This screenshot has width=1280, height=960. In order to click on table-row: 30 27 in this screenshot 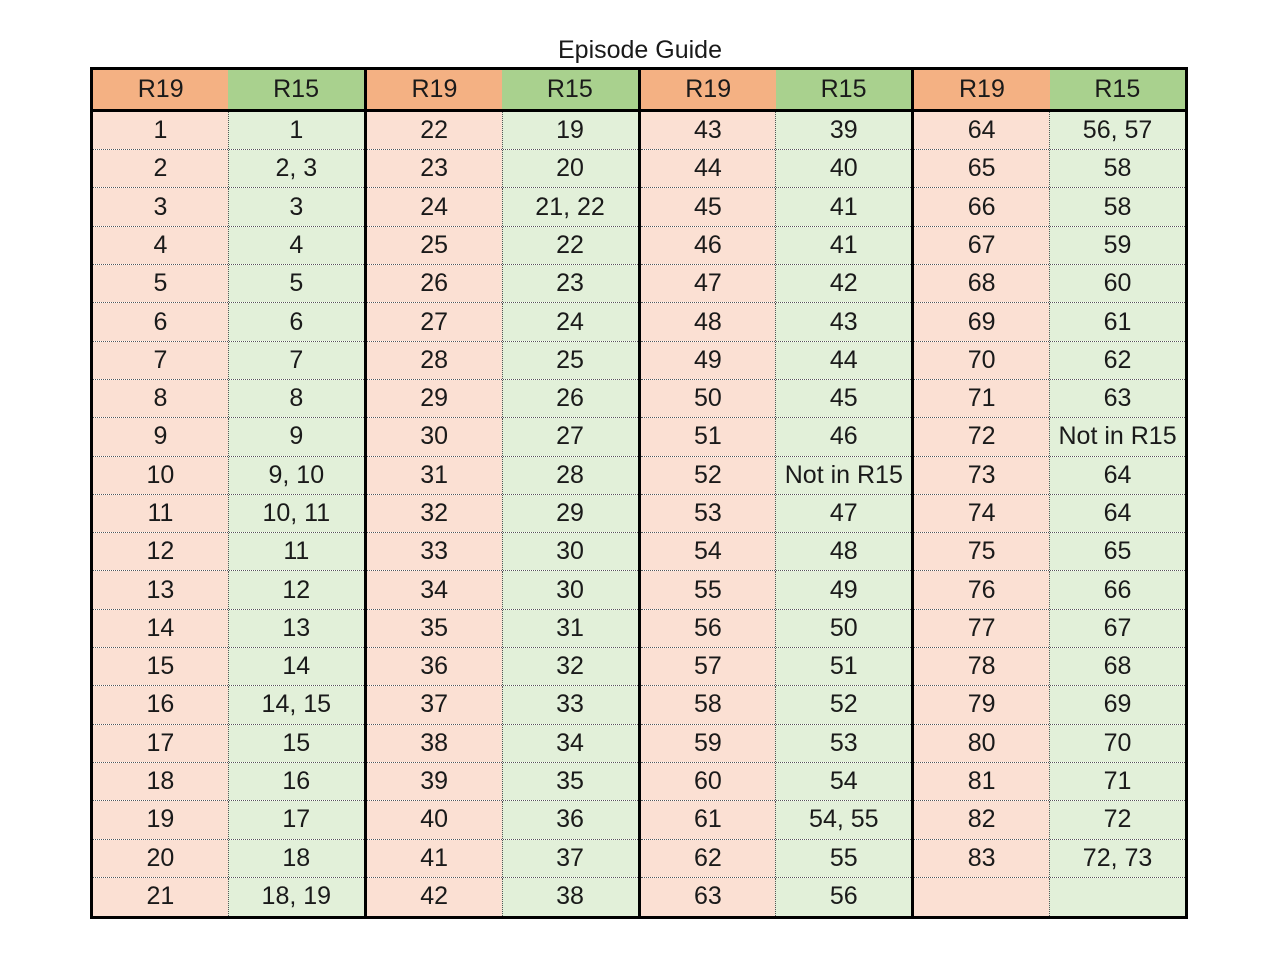, I will do `click(502, 437)`.